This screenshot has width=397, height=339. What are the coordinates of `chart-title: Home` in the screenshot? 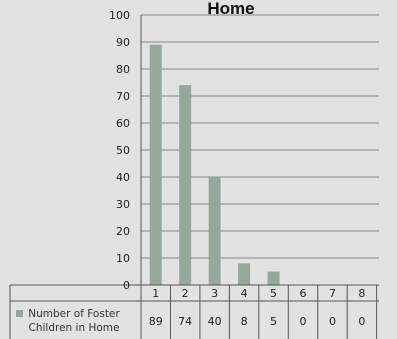 It's located at (230, 9).